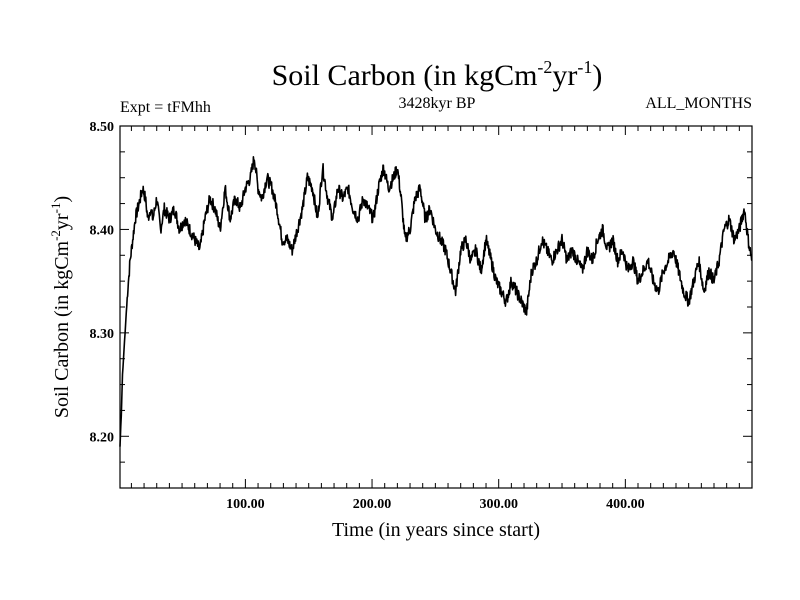 The height and width of the screenshot is (600, 800). I want to click on months-label: ALL_MONTHS, so click(698, 103).